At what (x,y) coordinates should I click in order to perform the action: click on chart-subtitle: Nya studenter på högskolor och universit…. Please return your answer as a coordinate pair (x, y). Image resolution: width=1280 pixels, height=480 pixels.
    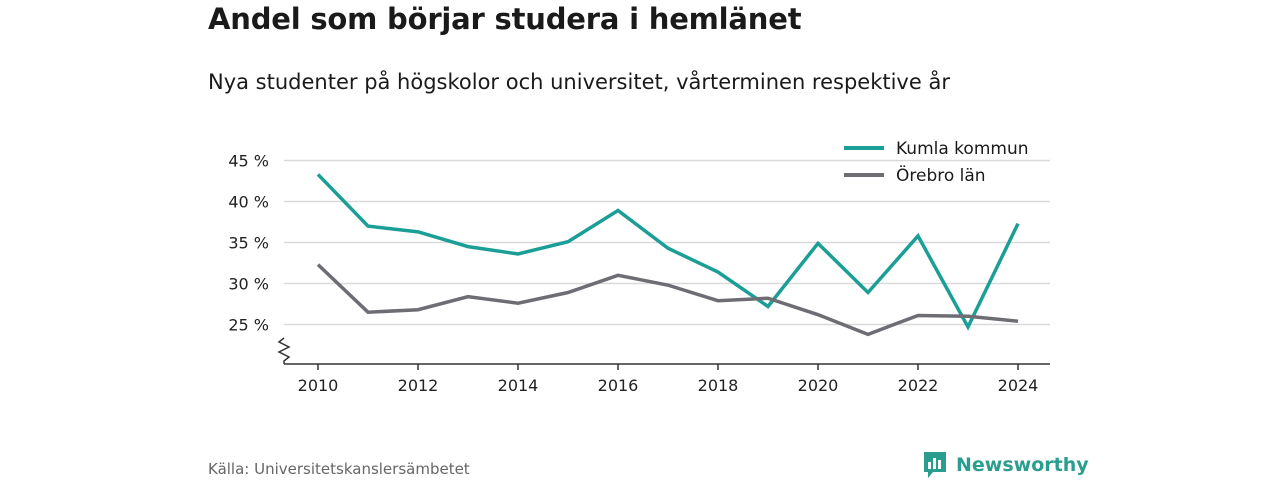
    Looking at the image, I should click on (579, 82).